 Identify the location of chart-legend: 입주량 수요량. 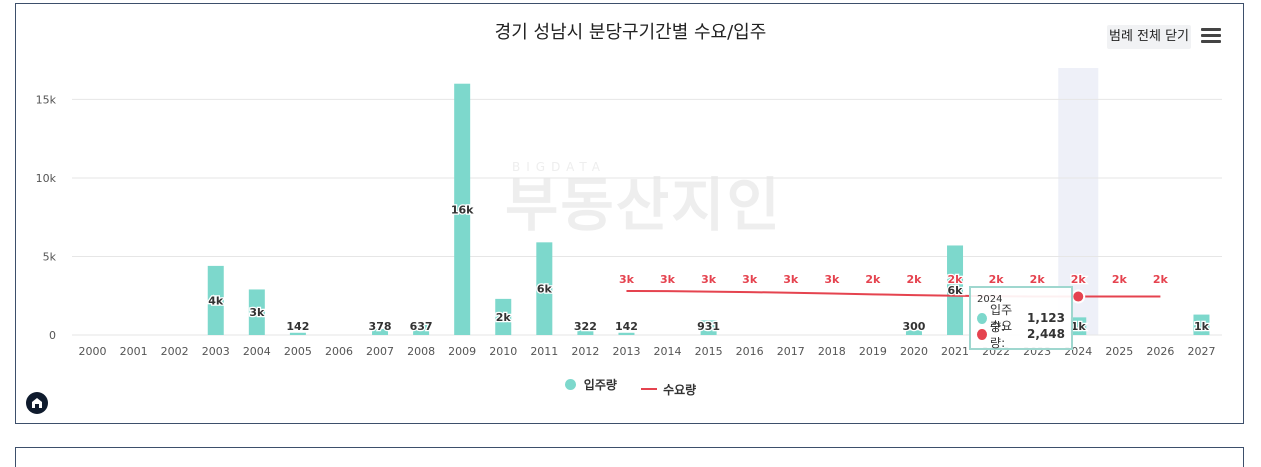
(630, 387).